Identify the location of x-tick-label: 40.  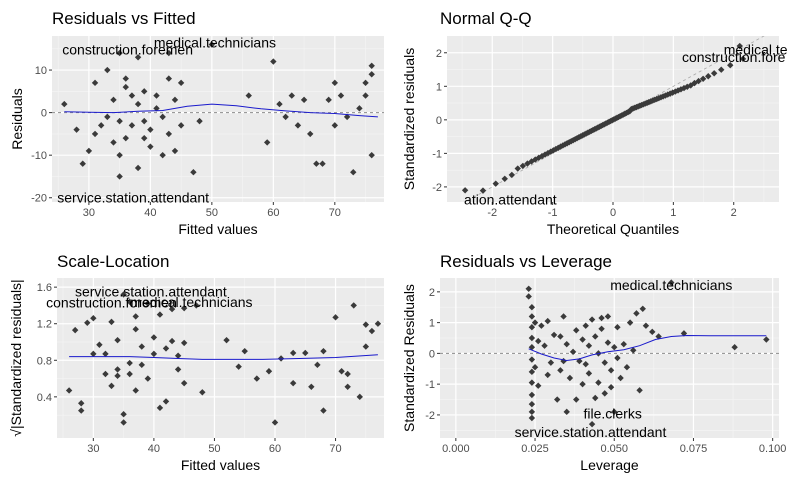
(154, 449).